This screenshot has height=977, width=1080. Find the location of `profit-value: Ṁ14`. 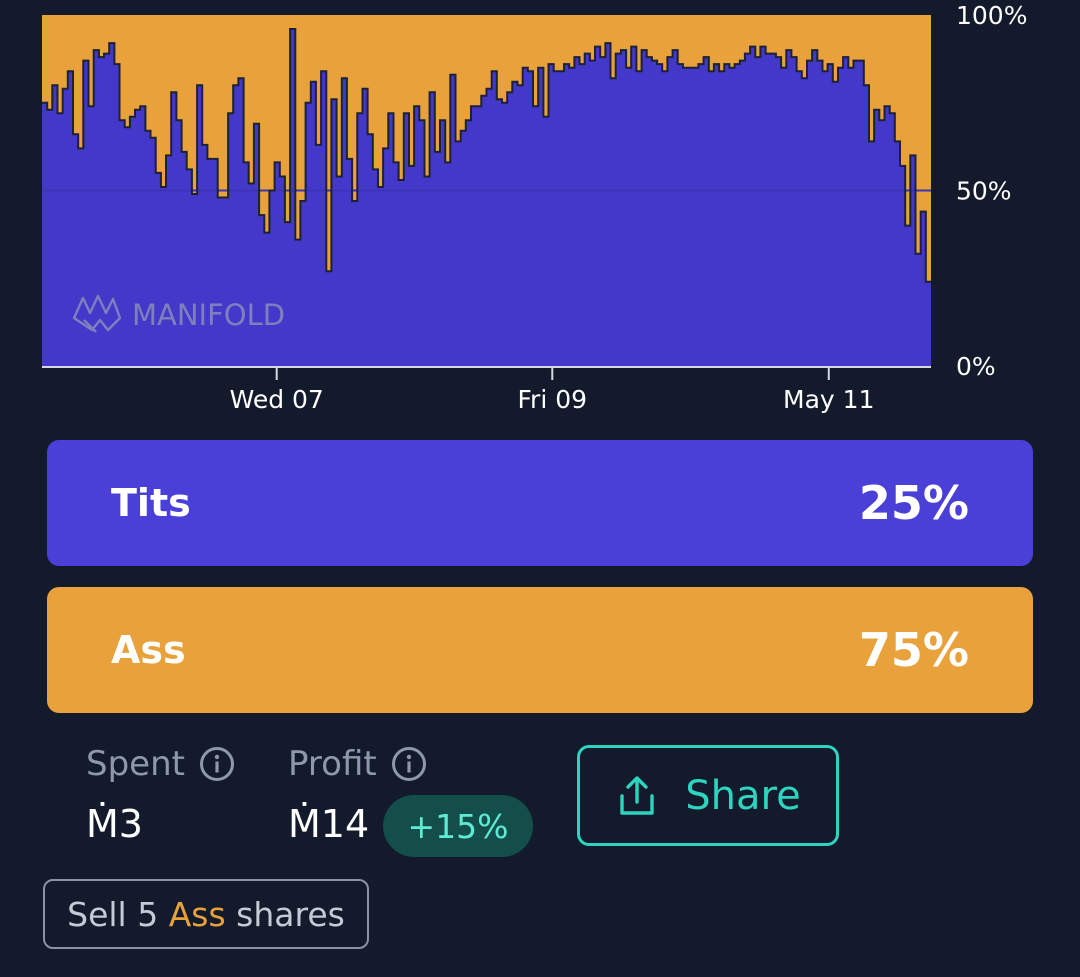

profit-value: Ṁ14 is located at coordinates (329, 824).